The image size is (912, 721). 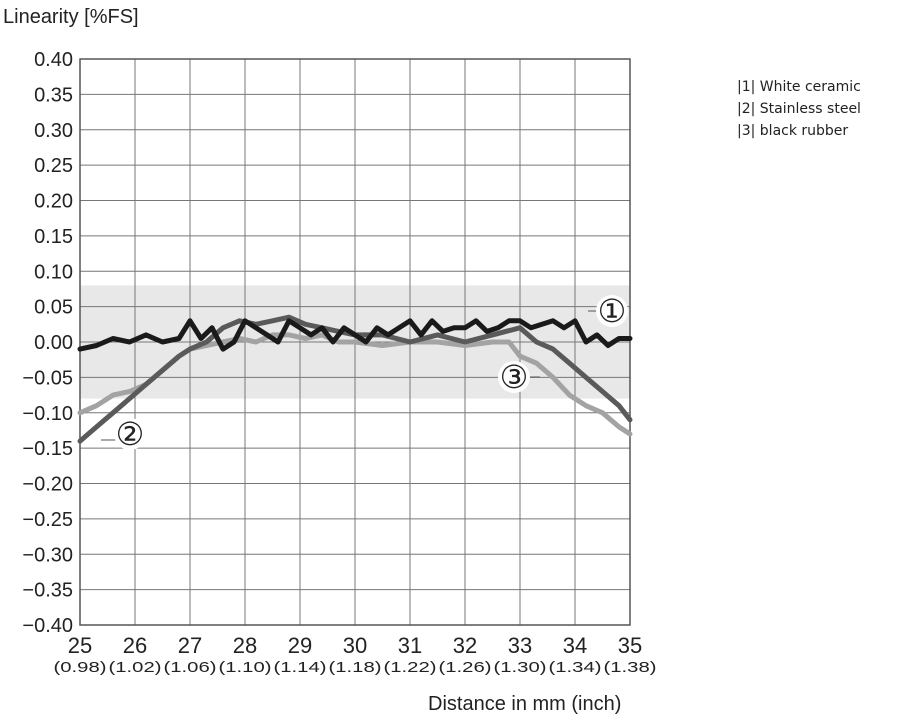 I want to click on x-tick-label: 28, so click(x=245, y=645).